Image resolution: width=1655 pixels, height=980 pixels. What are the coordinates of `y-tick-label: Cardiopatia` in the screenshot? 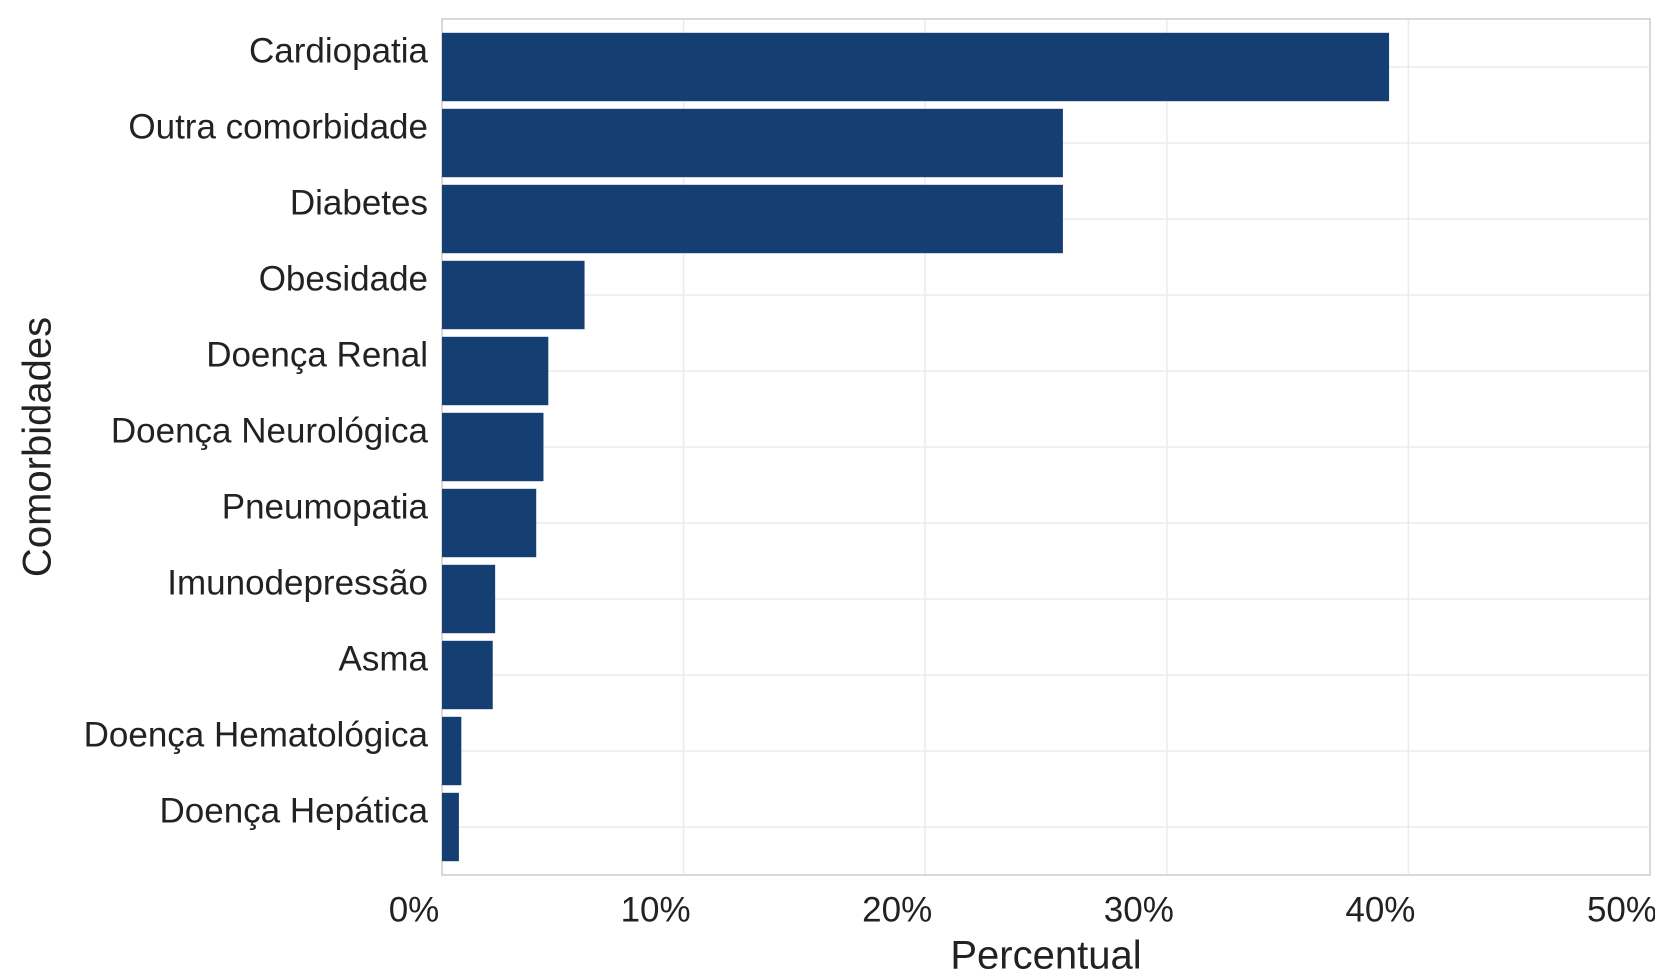 It's located at (339, 50).